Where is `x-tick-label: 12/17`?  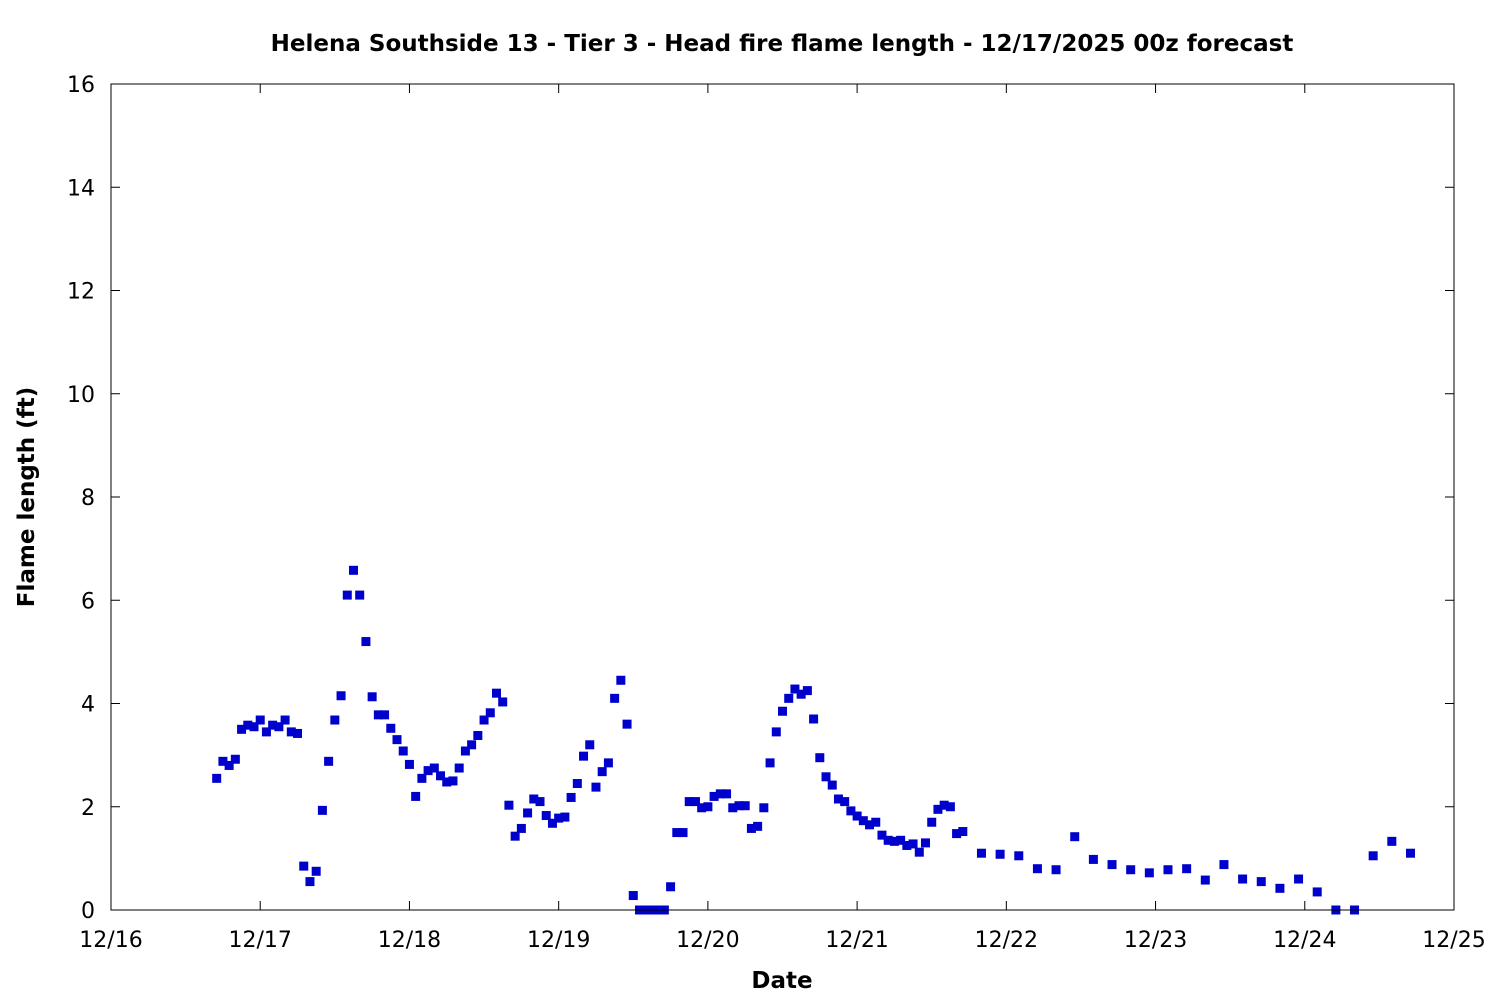 x-tick-label: 12/17 is located at coordinates (260, 940).